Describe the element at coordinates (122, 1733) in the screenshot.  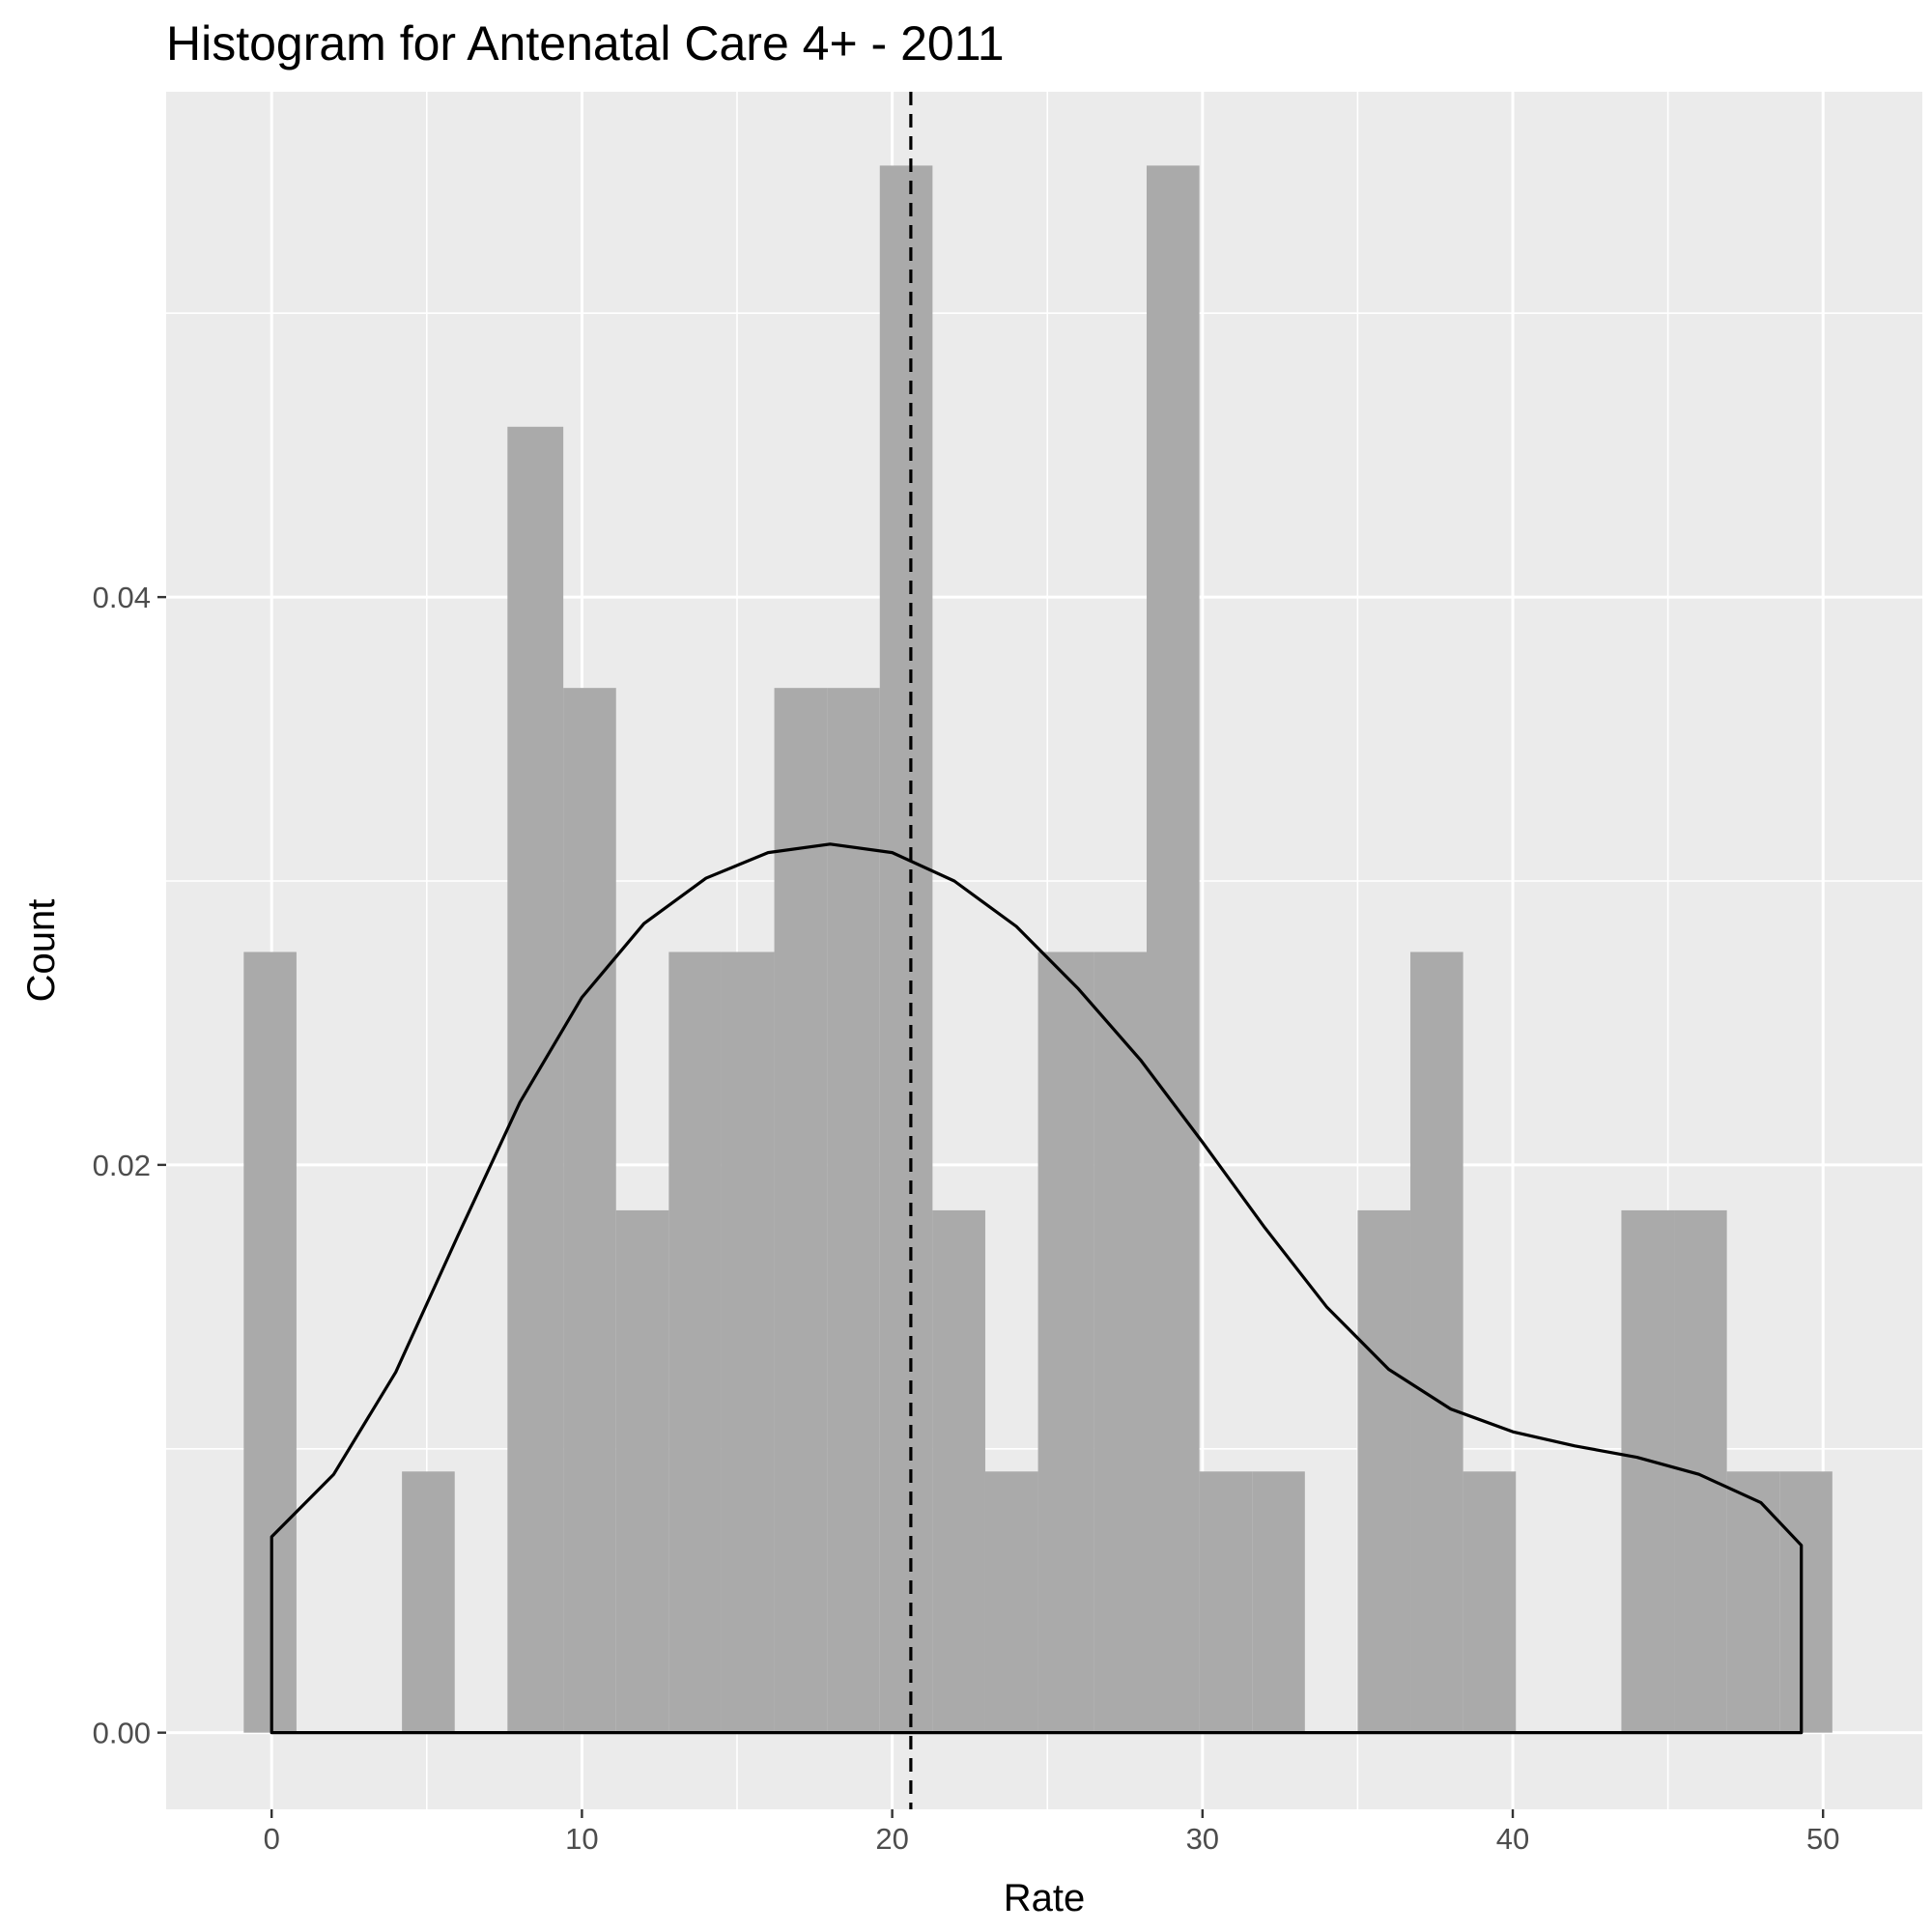
I see `y-tick-label: 0.00` at that location.